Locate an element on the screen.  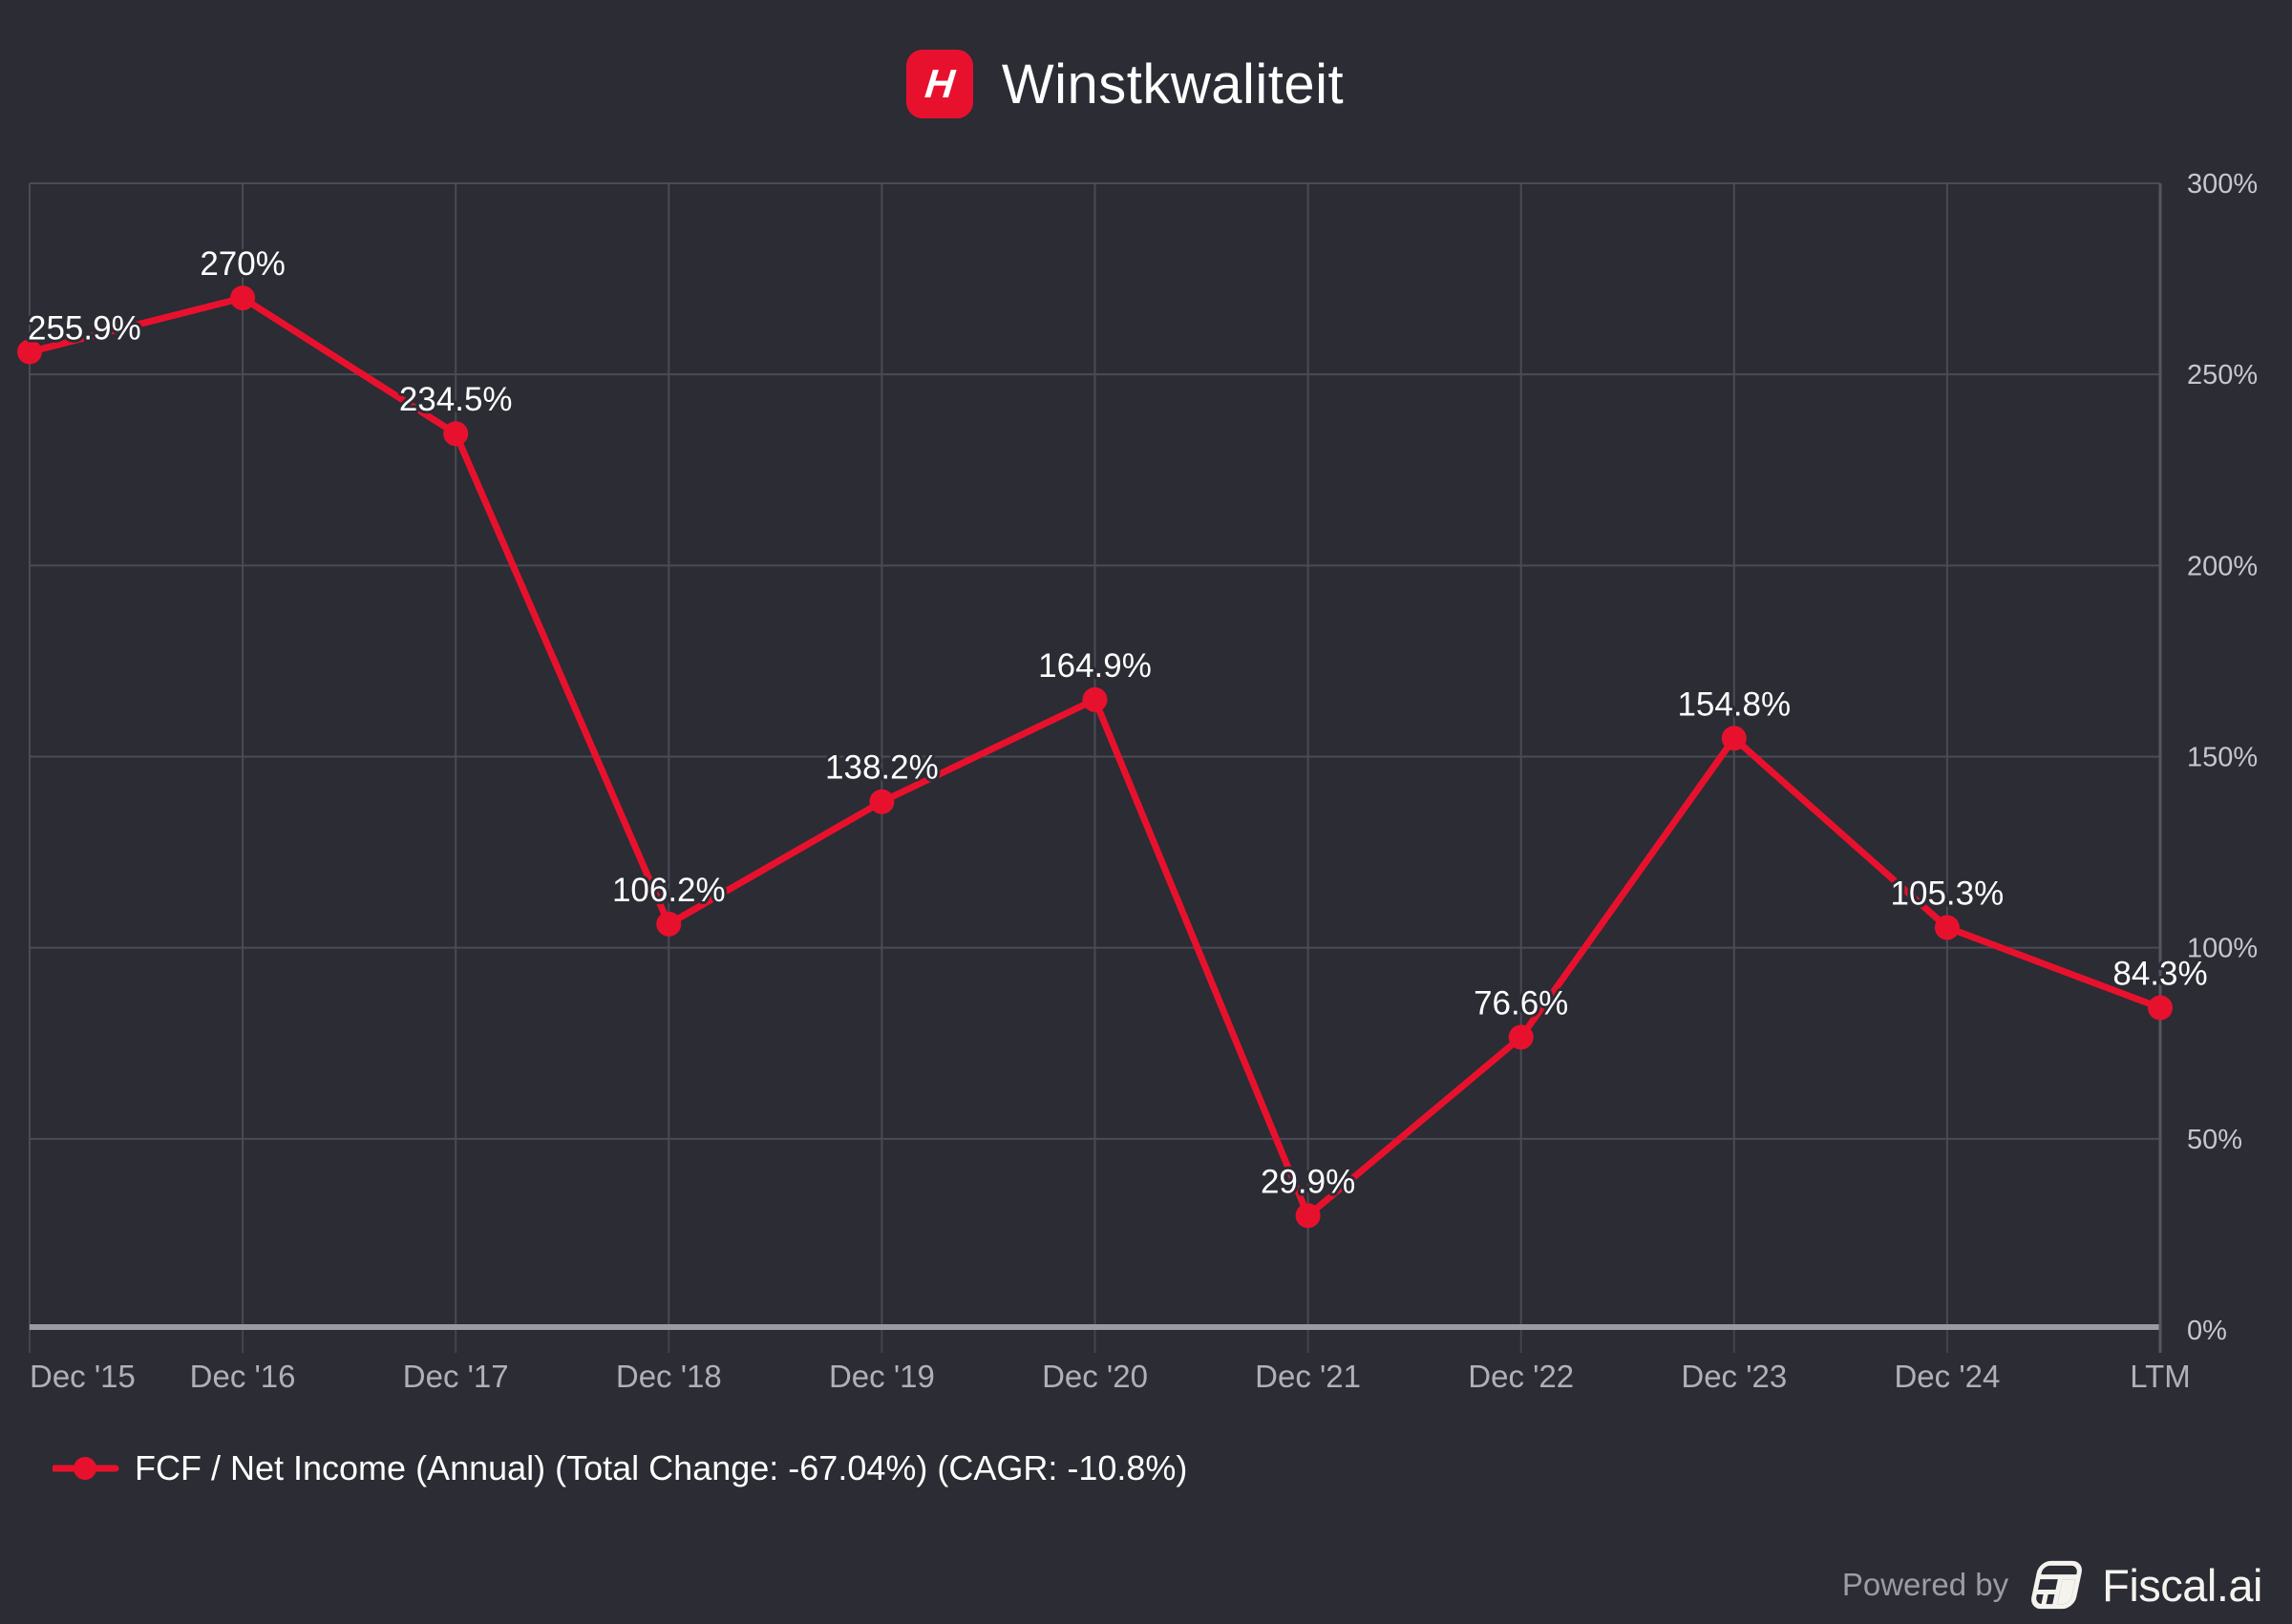
y-axis-tick-label: 300% is located at coordinates (2222, 184).